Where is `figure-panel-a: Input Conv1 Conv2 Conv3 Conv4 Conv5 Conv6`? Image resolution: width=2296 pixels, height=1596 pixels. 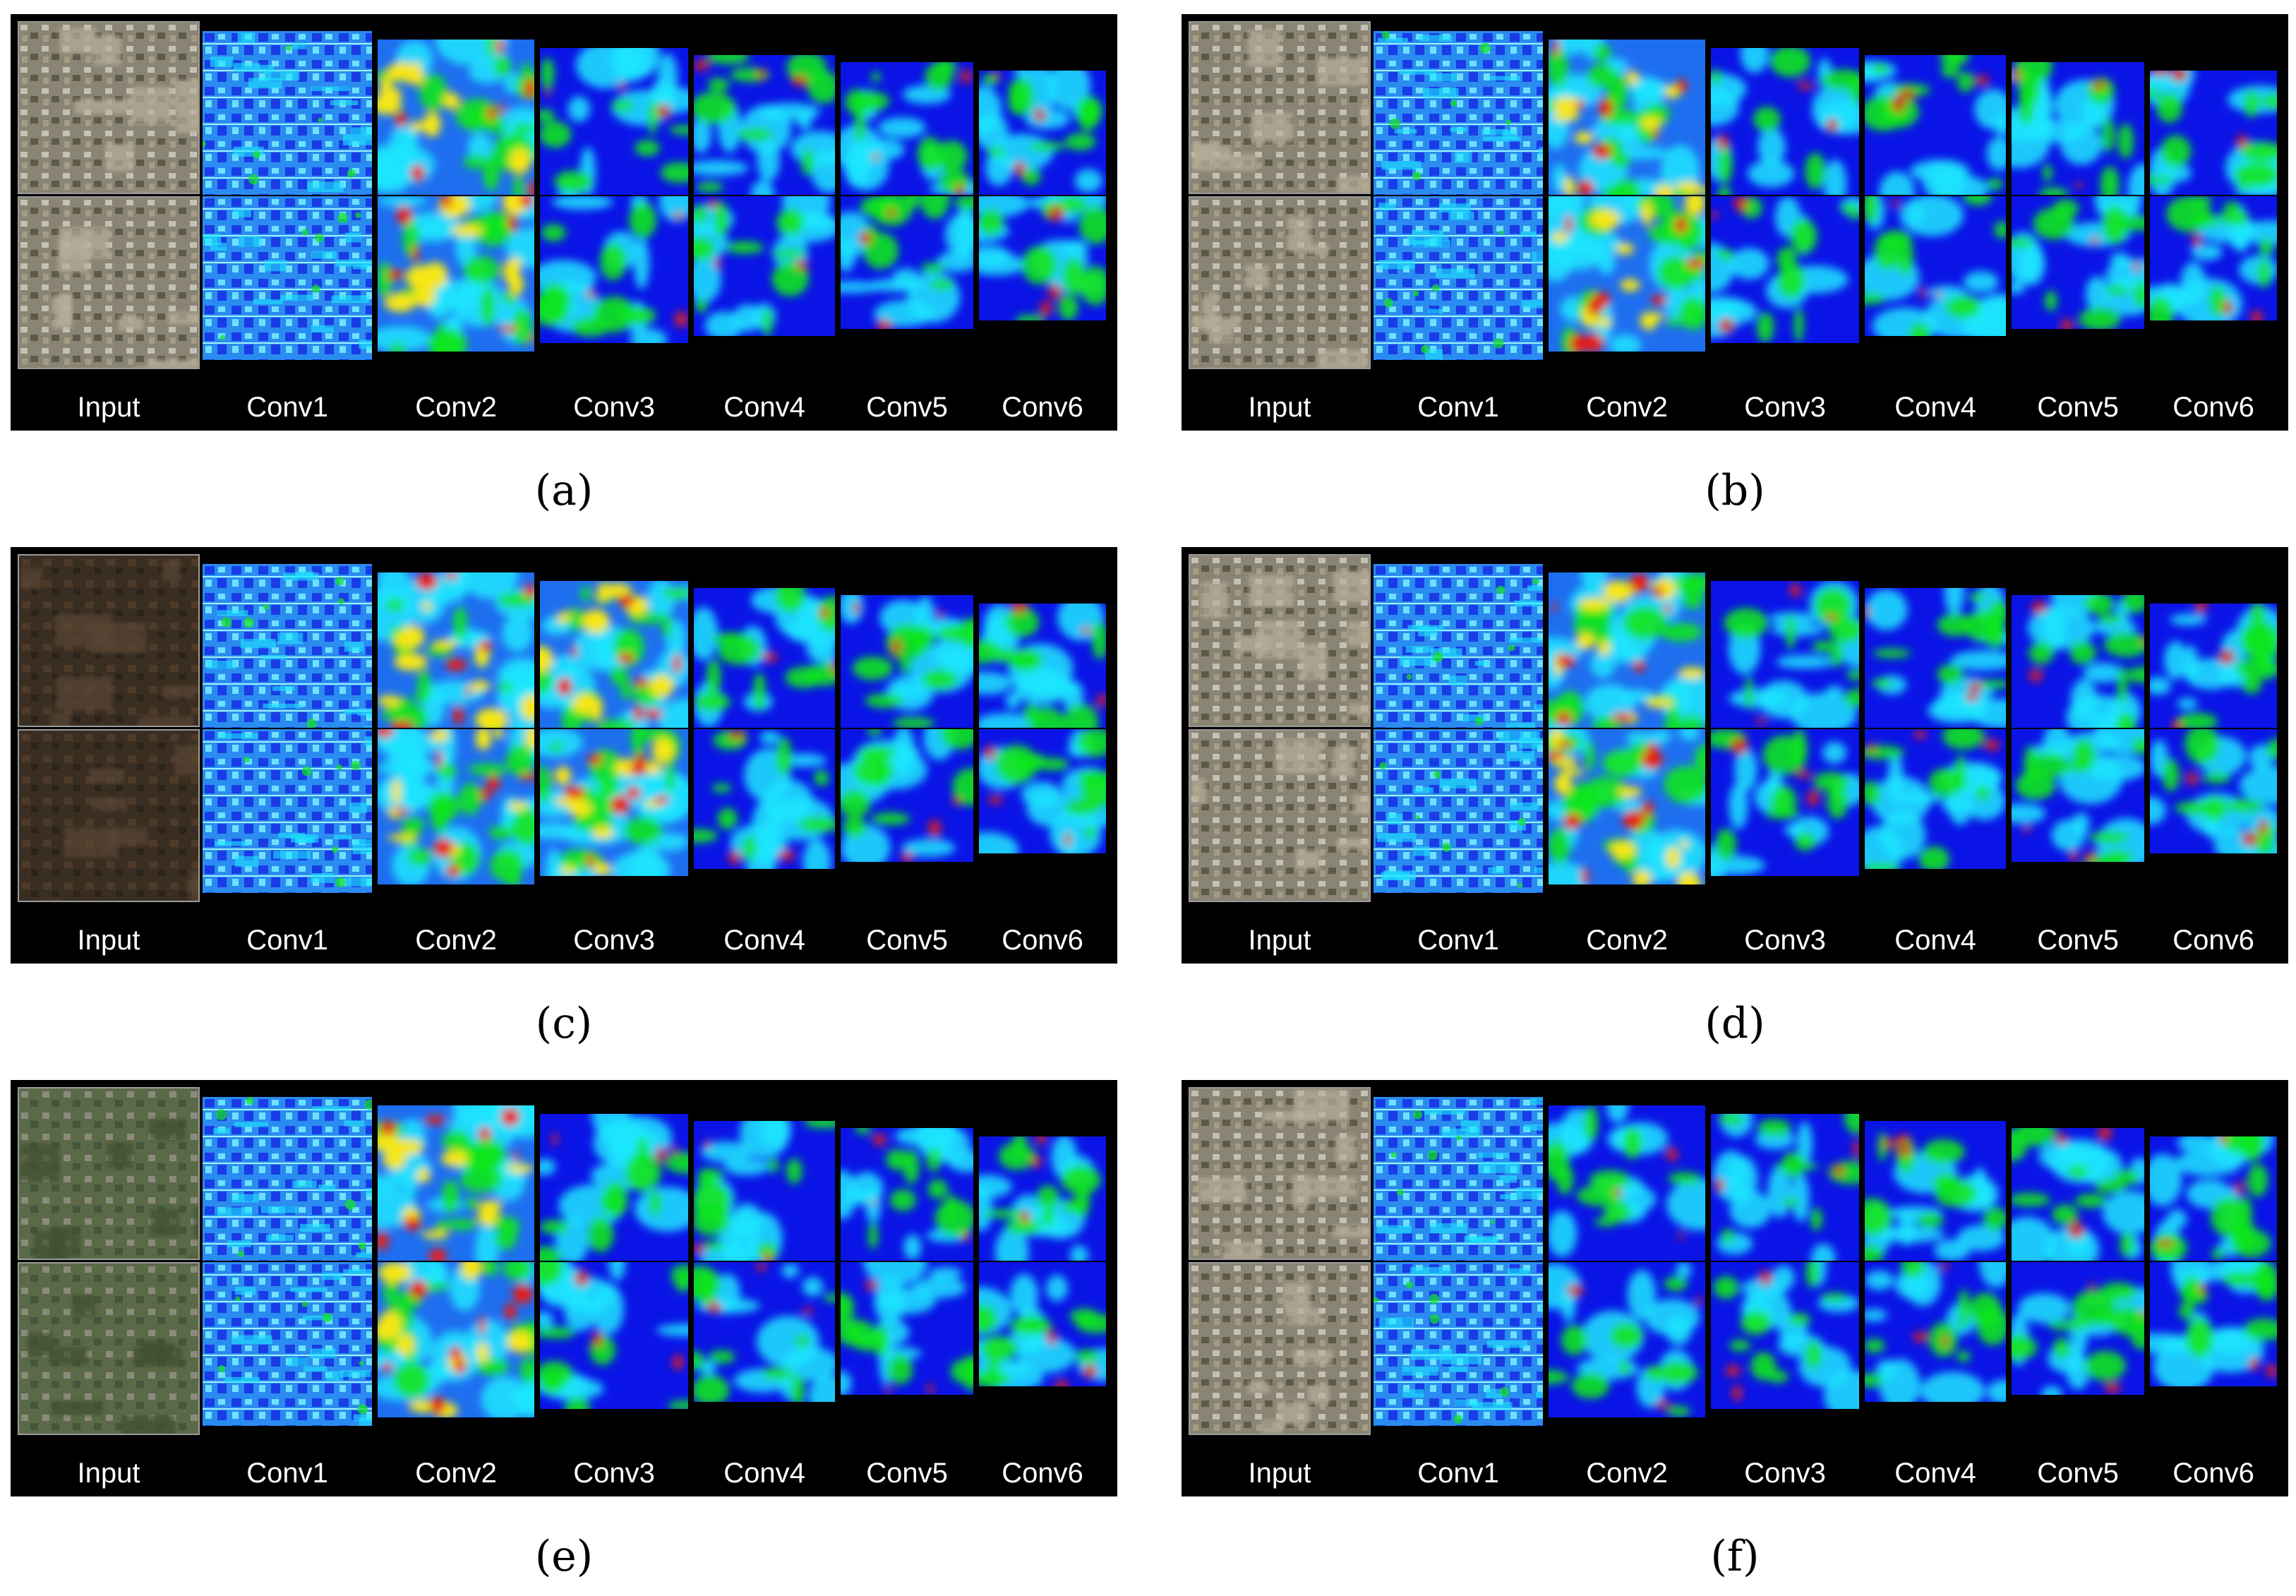 figure-panel-a: Input Conv1 Conv2 Conv3 Conv4 Conv5 Conv6 is located at coordinates (564, 223).